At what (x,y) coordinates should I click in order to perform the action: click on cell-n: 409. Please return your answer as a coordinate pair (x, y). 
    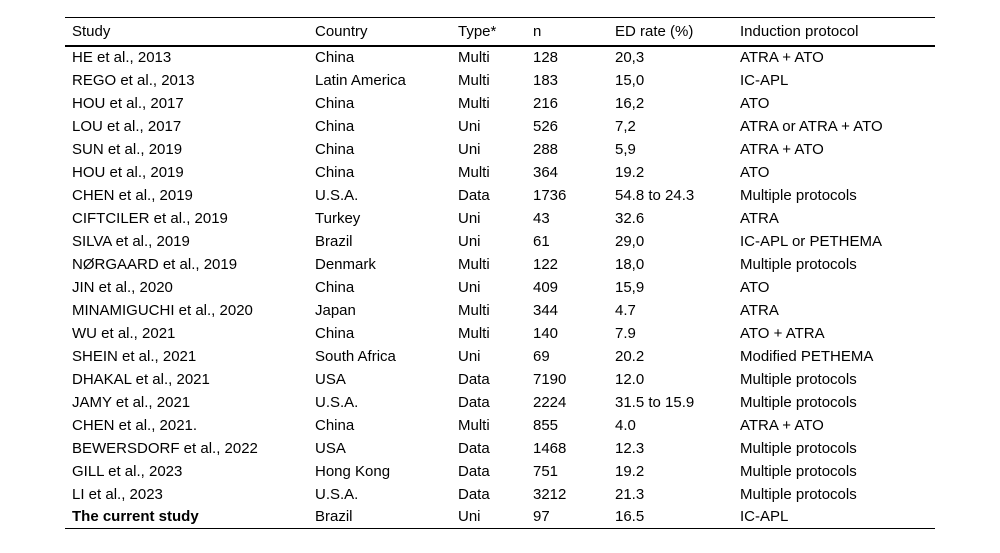
    Looking at the image, I should click on (546, 287).